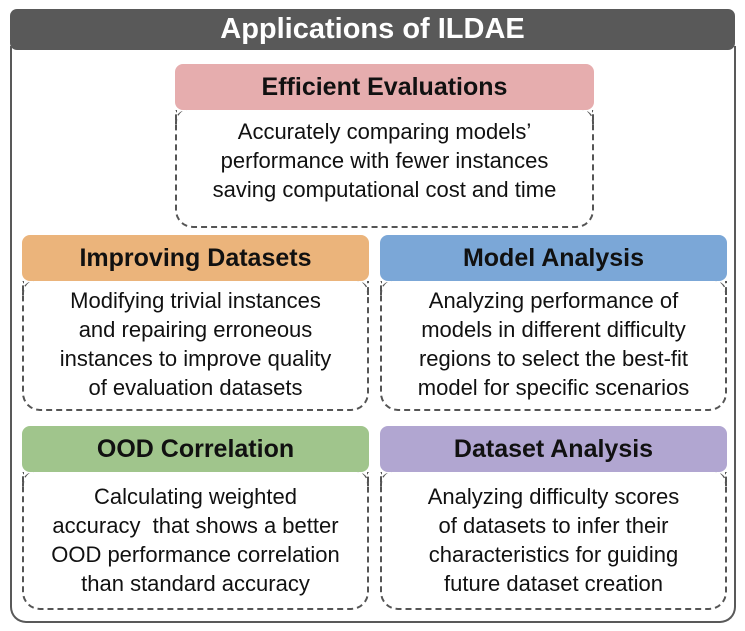 This screenshot has height=631, width=745. What do you see at coordinates (553, 554) in the screenshot?
I see `description-line: characteristics for guiding` at bounding box center [553, 554].